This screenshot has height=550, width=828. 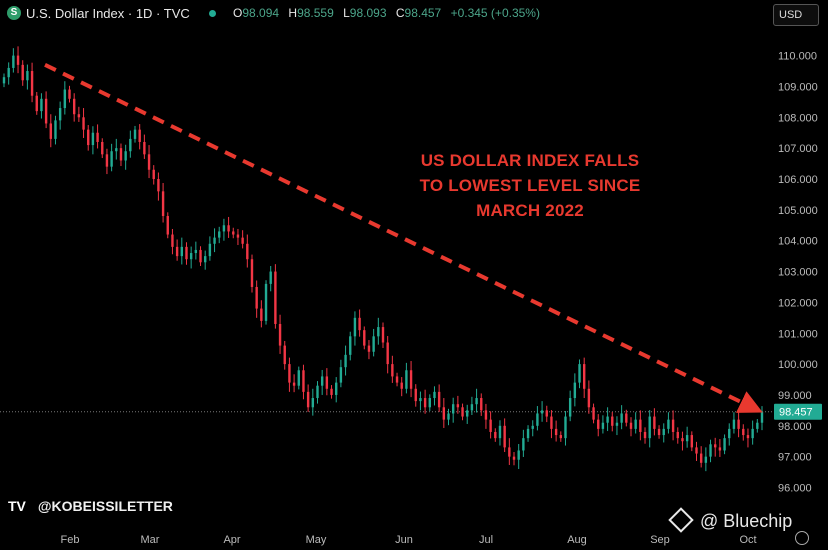 I want to click on open-value: 98.094, so click(x=261, y=13).